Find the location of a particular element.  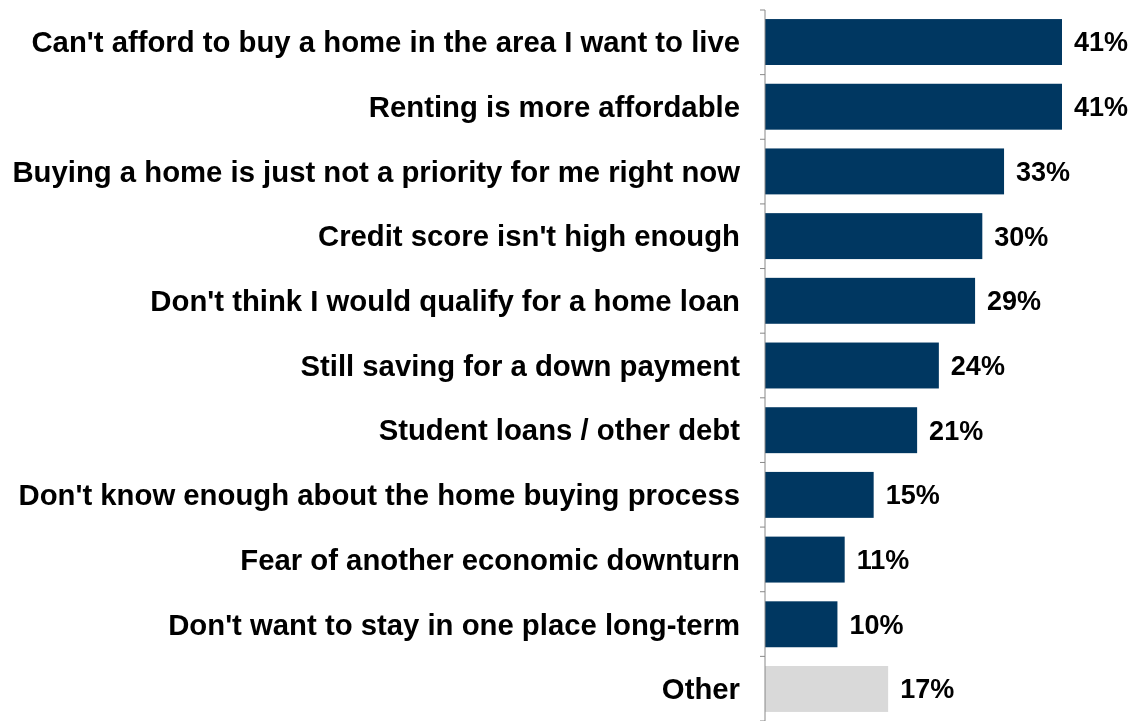

data-label: 21% is located at coordinates (956, 430).